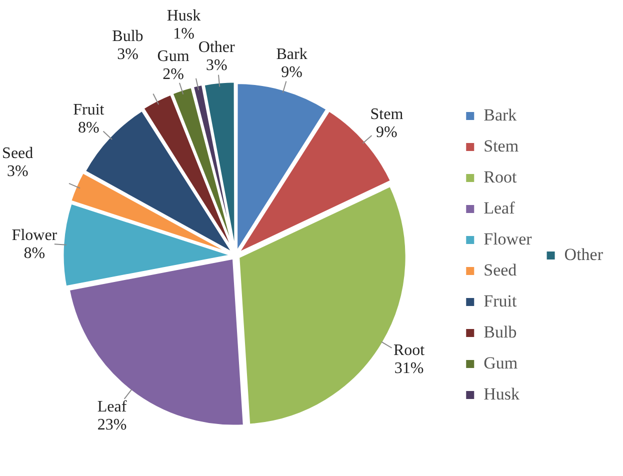  Describe the element at coordinates (89, 110) in the screenshot. I see `slice-label: Fruit` at that location.